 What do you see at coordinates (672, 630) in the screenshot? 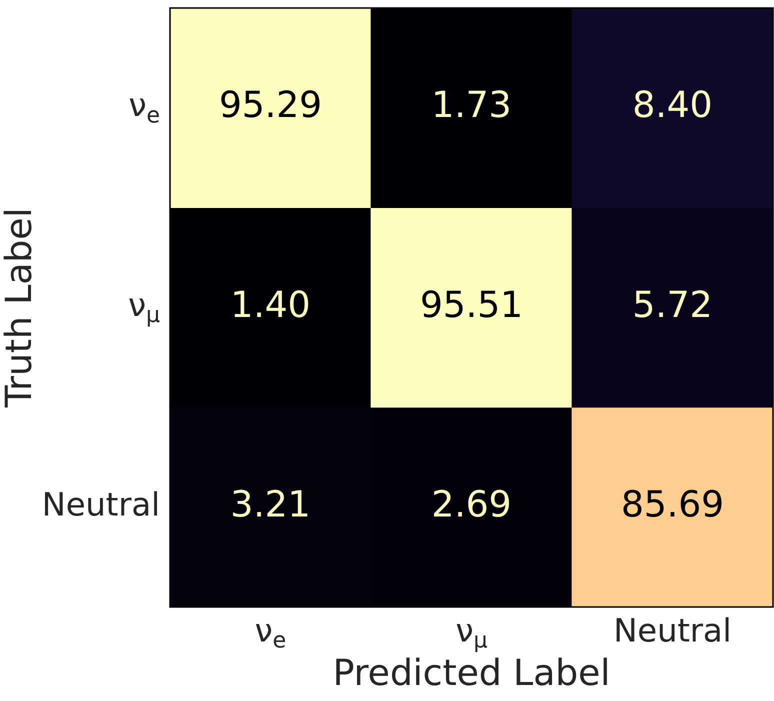
I see `x-tick-label: Neutral` at bounding box center [672, 630].